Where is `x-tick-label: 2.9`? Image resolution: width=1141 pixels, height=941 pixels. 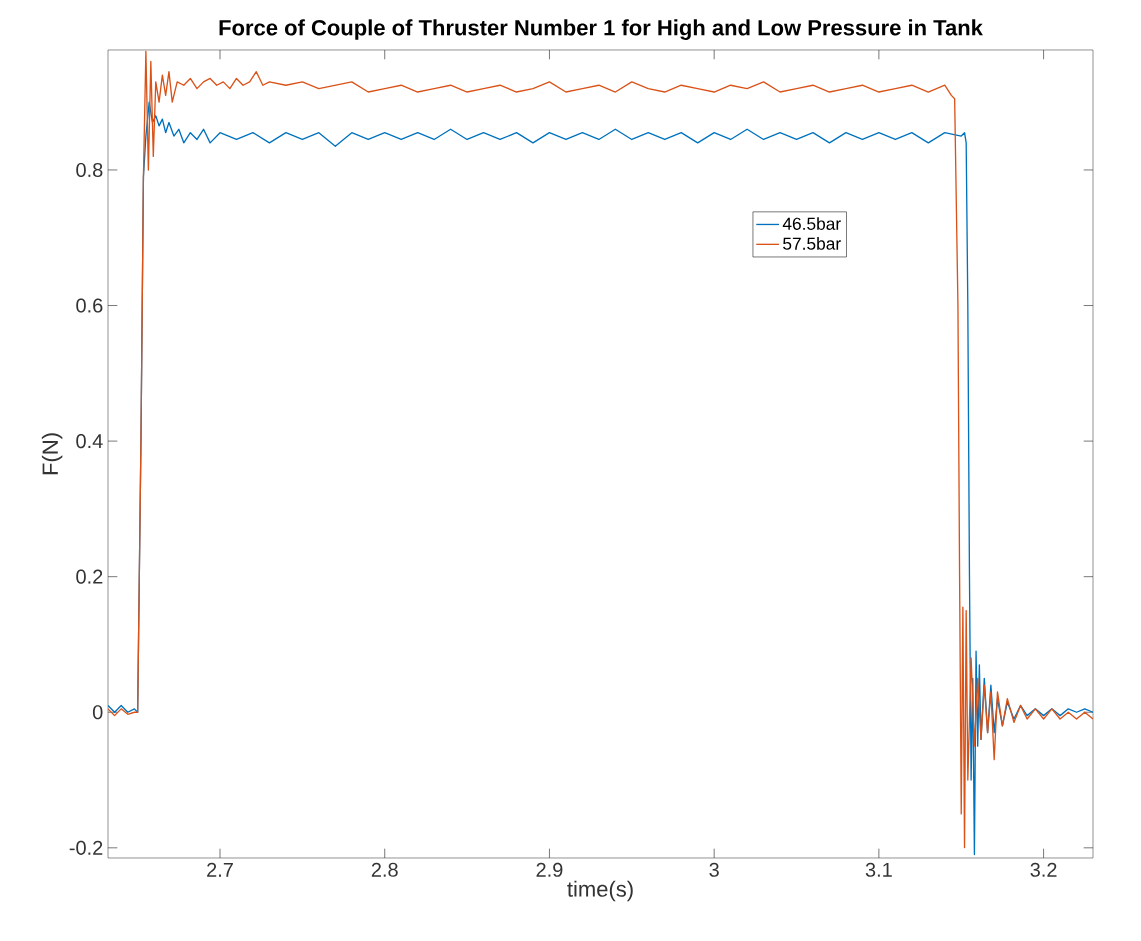
x-tick-label: 2.9 is located at coordinates (549, 869).